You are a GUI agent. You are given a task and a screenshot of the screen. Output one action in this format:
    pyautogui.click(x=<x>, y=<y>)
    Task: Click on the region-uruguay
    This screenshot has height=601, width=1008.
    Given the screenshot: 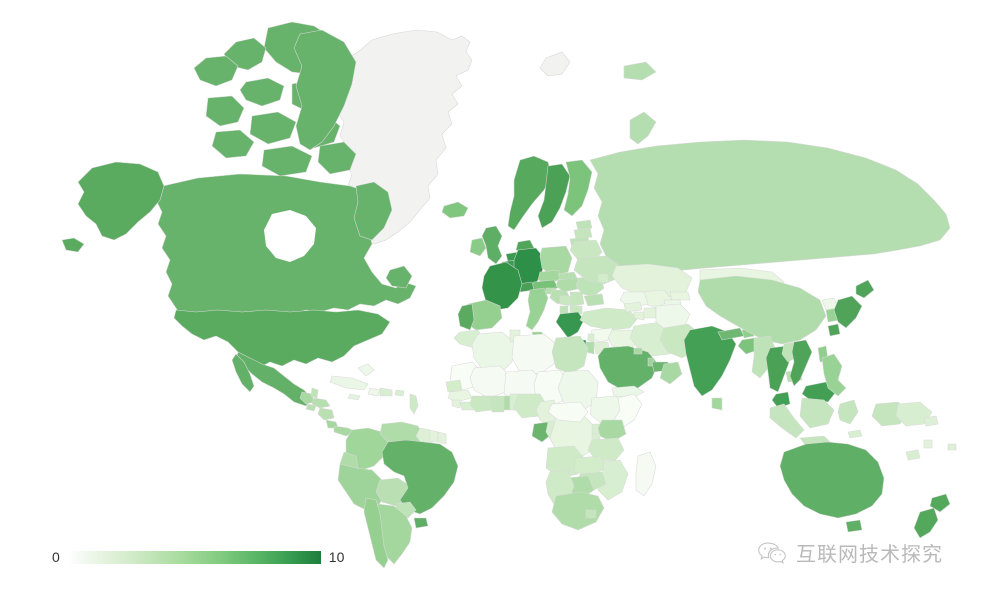 What is the action you would take?
    pyautogui.click(x=421, y=523)
    